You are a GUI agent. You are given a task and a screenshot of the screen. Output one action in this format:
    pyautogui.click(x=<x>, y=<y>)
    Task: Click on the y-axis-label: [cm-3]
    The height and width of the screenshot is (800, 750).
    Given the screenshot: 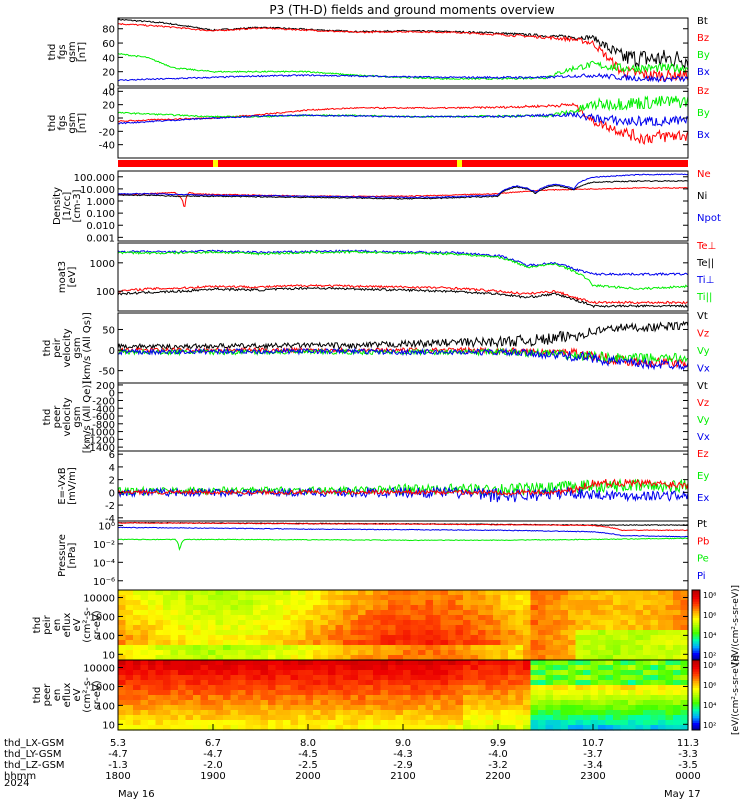 What is the action you would take?
    pyautogui.click(x=77, y=205)
    